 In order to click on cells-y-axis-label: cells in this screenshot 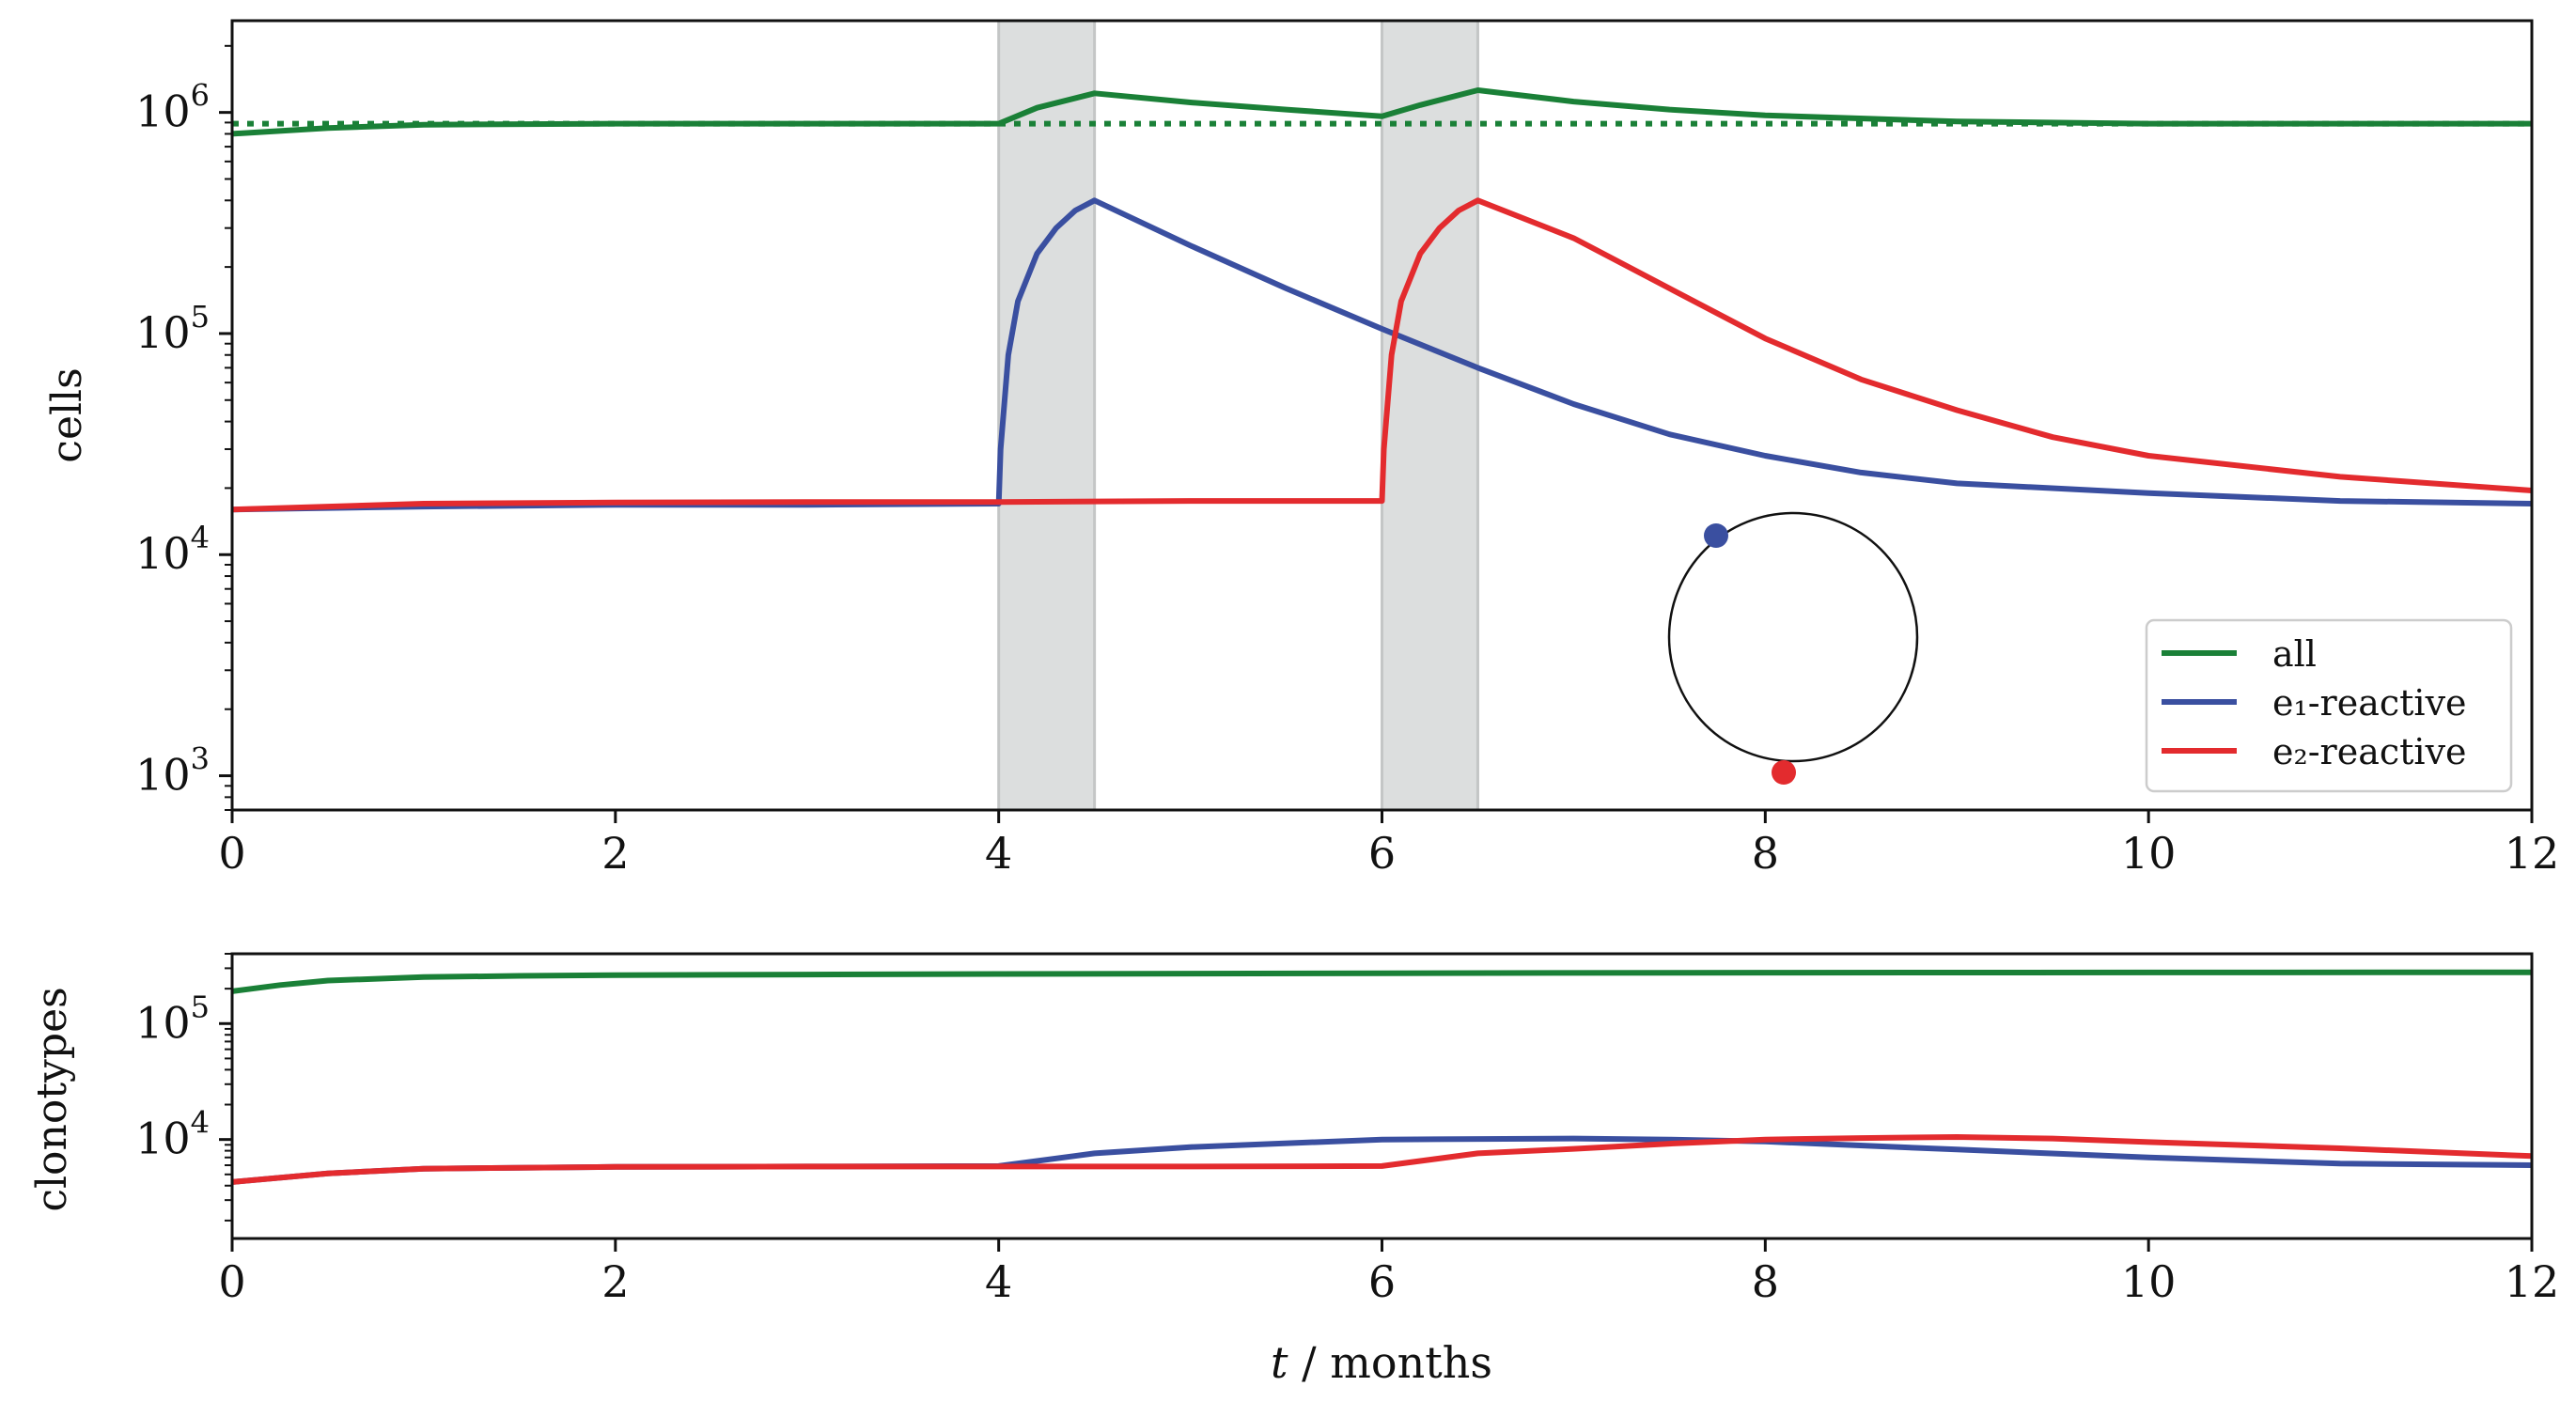, I will do `click(67, 414)`.